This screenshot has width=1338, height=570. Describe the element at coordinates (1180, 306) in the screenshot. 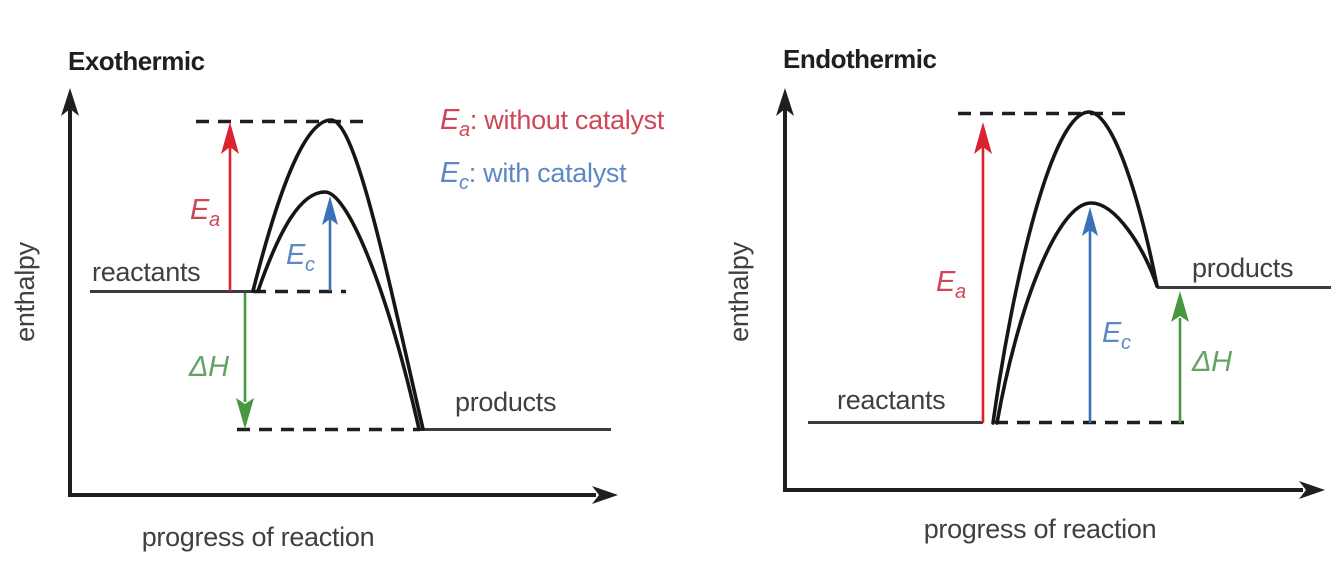

I see `right-dh-arrowhead-icon` at that location.